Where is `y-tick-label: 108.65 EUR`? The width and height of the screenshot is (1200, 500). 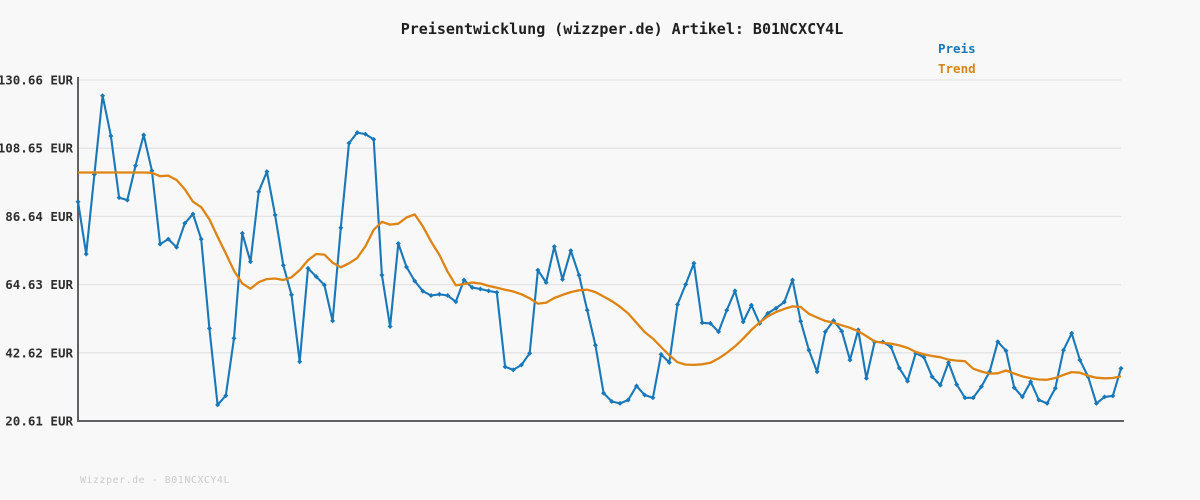
y-tick-label: 108.65 EUR is located at coordinates (36, 148).